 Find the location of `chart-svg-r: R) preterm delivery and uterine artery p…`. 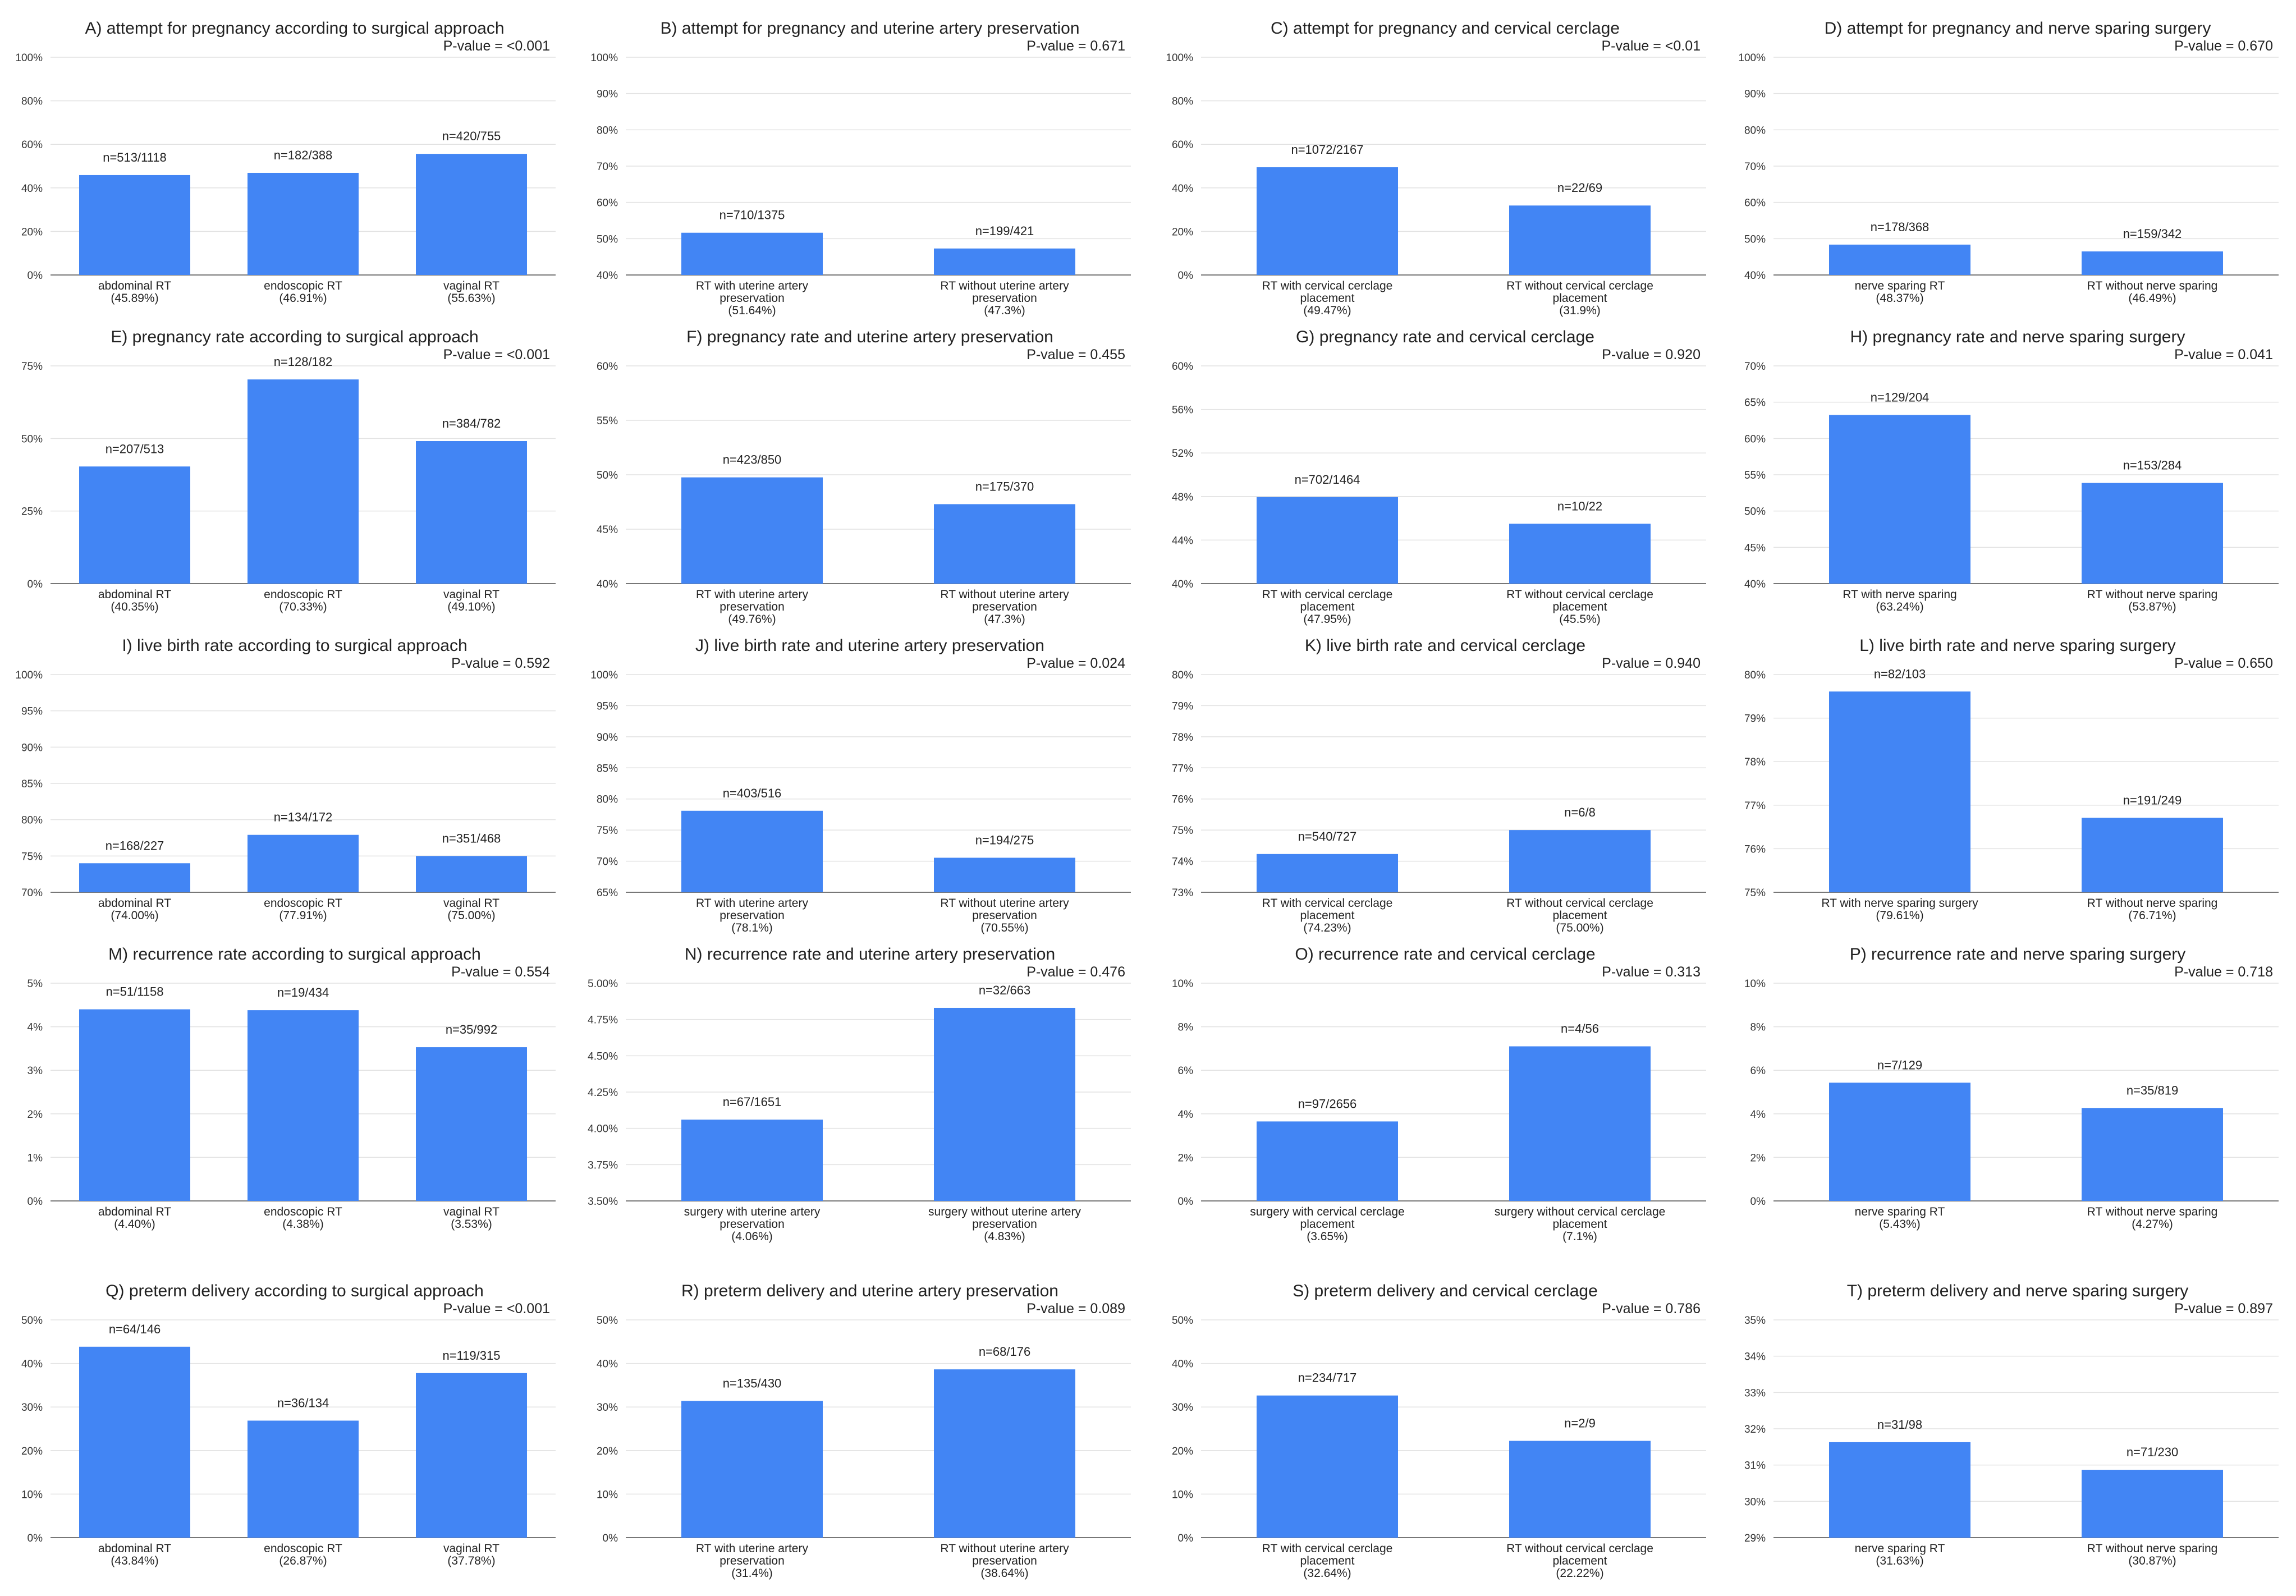

chart-svg-r: R) preterm delivery and uterine artery p… is located at coordinates (864, 1431).